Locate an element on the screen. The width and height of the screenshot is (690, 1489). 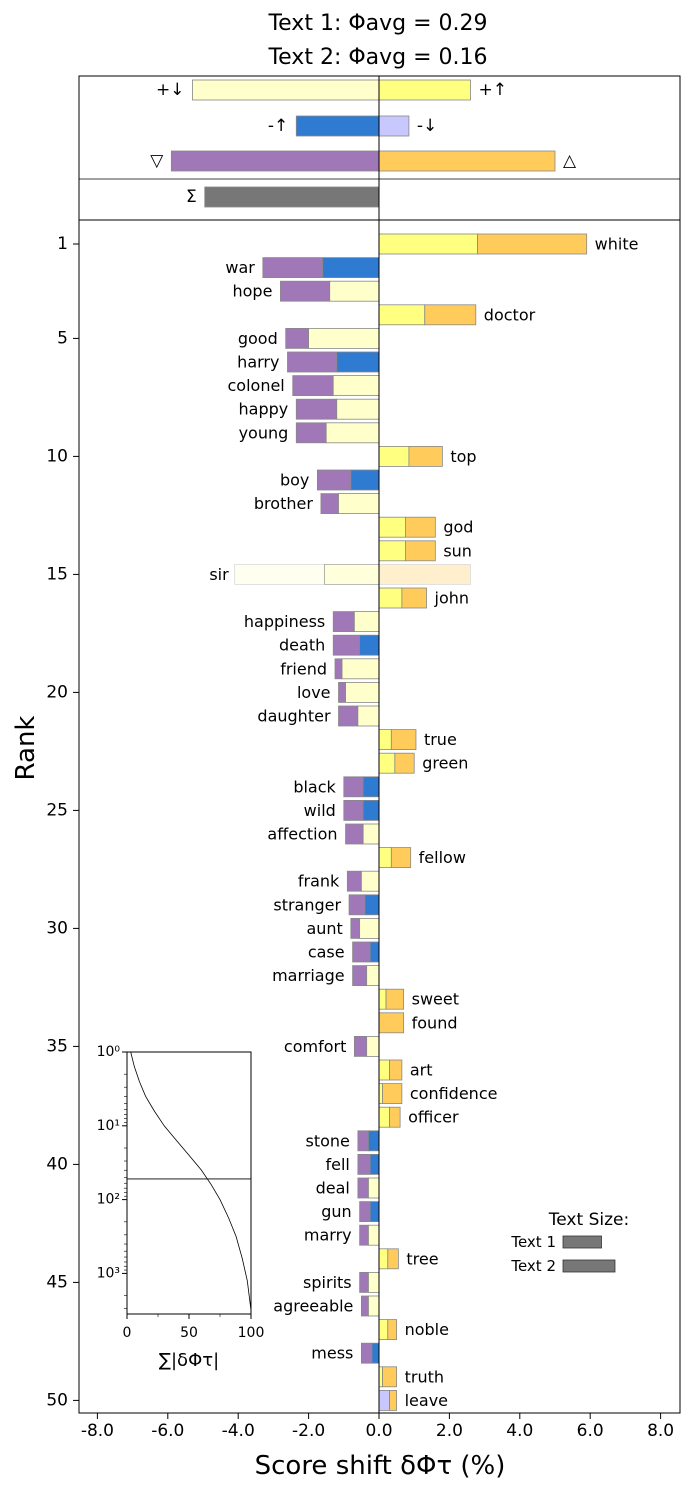
word-label: mess is located at coordinates (332, 1353).